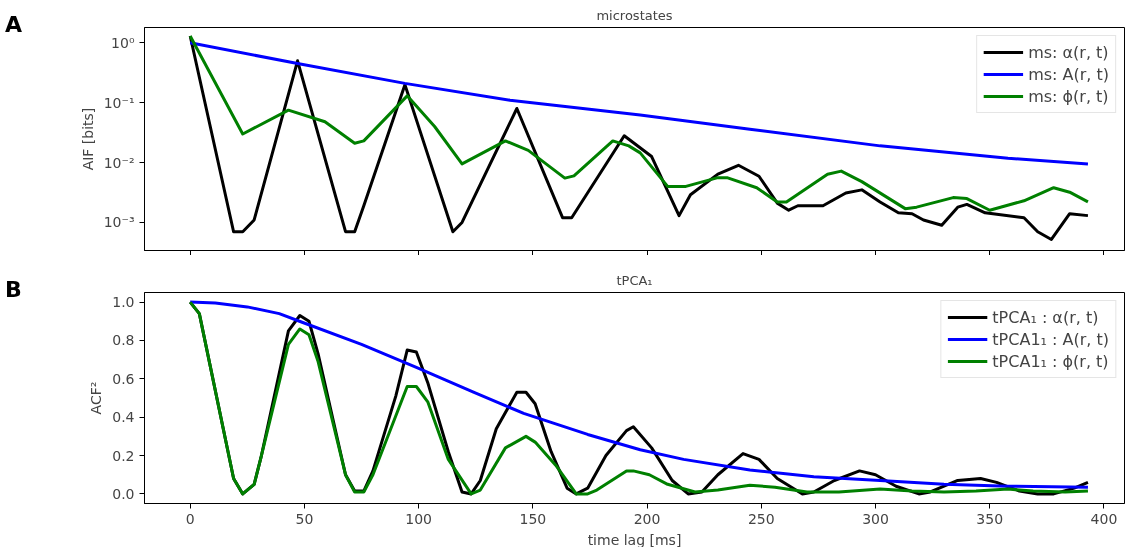 This screenshot has width=1127, height=547. I want to click on legend-label: ms: α(r, t), so click(1068, 52).